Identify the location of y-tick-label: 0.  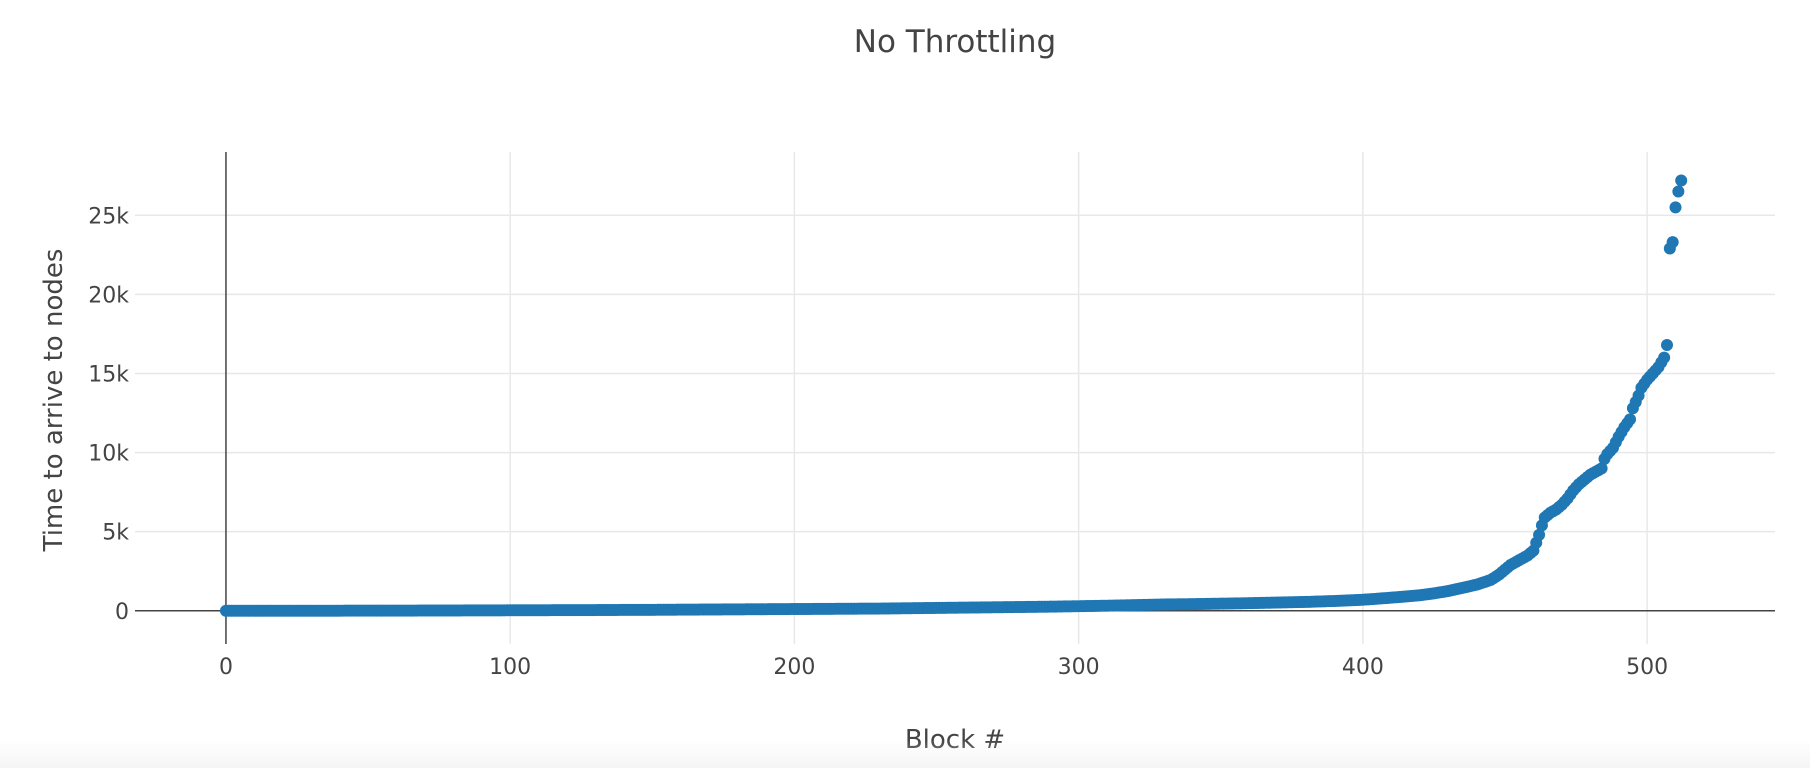
(122, 612).